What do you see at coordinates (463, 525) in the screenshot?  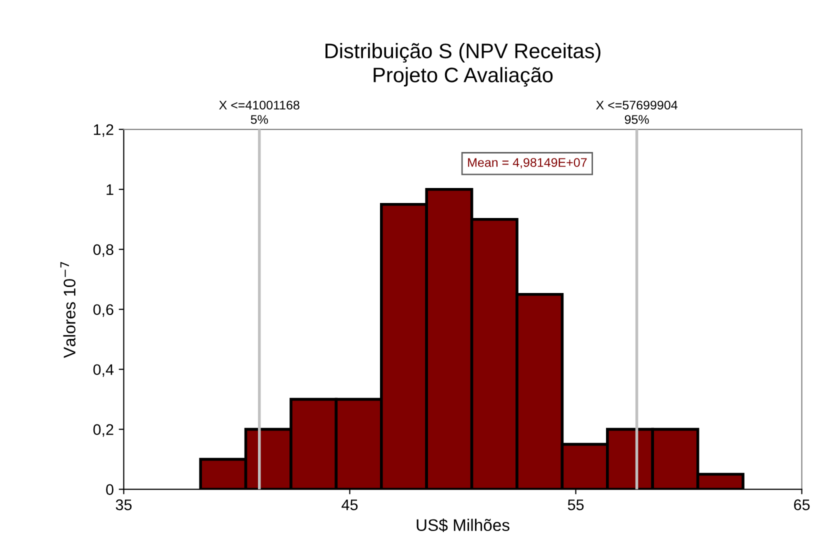 I see `x-axis-title: US$ Milhões` at bounding box center [463, 525].